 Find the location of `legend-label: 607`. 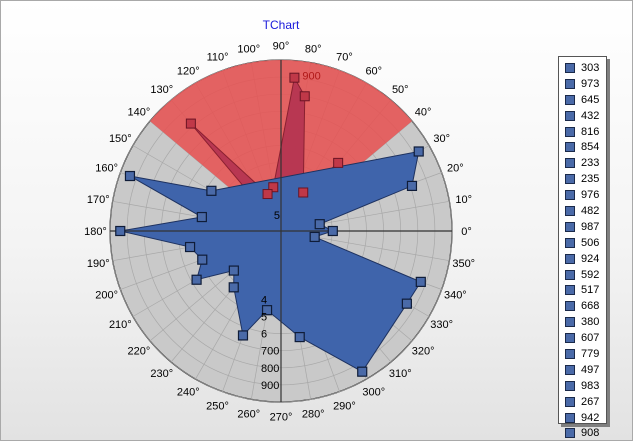

legend-label: 607 is located at coordinates (590, 338).